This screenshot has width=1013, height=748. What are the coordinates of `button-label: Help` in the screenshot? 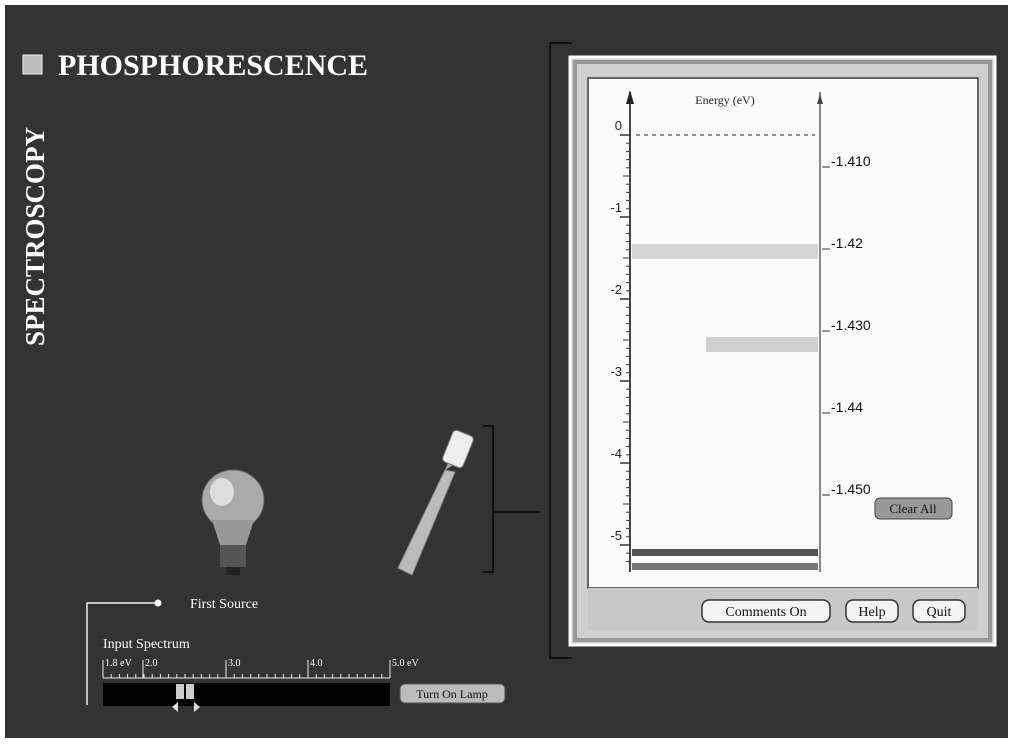 It's located at (871, 612).